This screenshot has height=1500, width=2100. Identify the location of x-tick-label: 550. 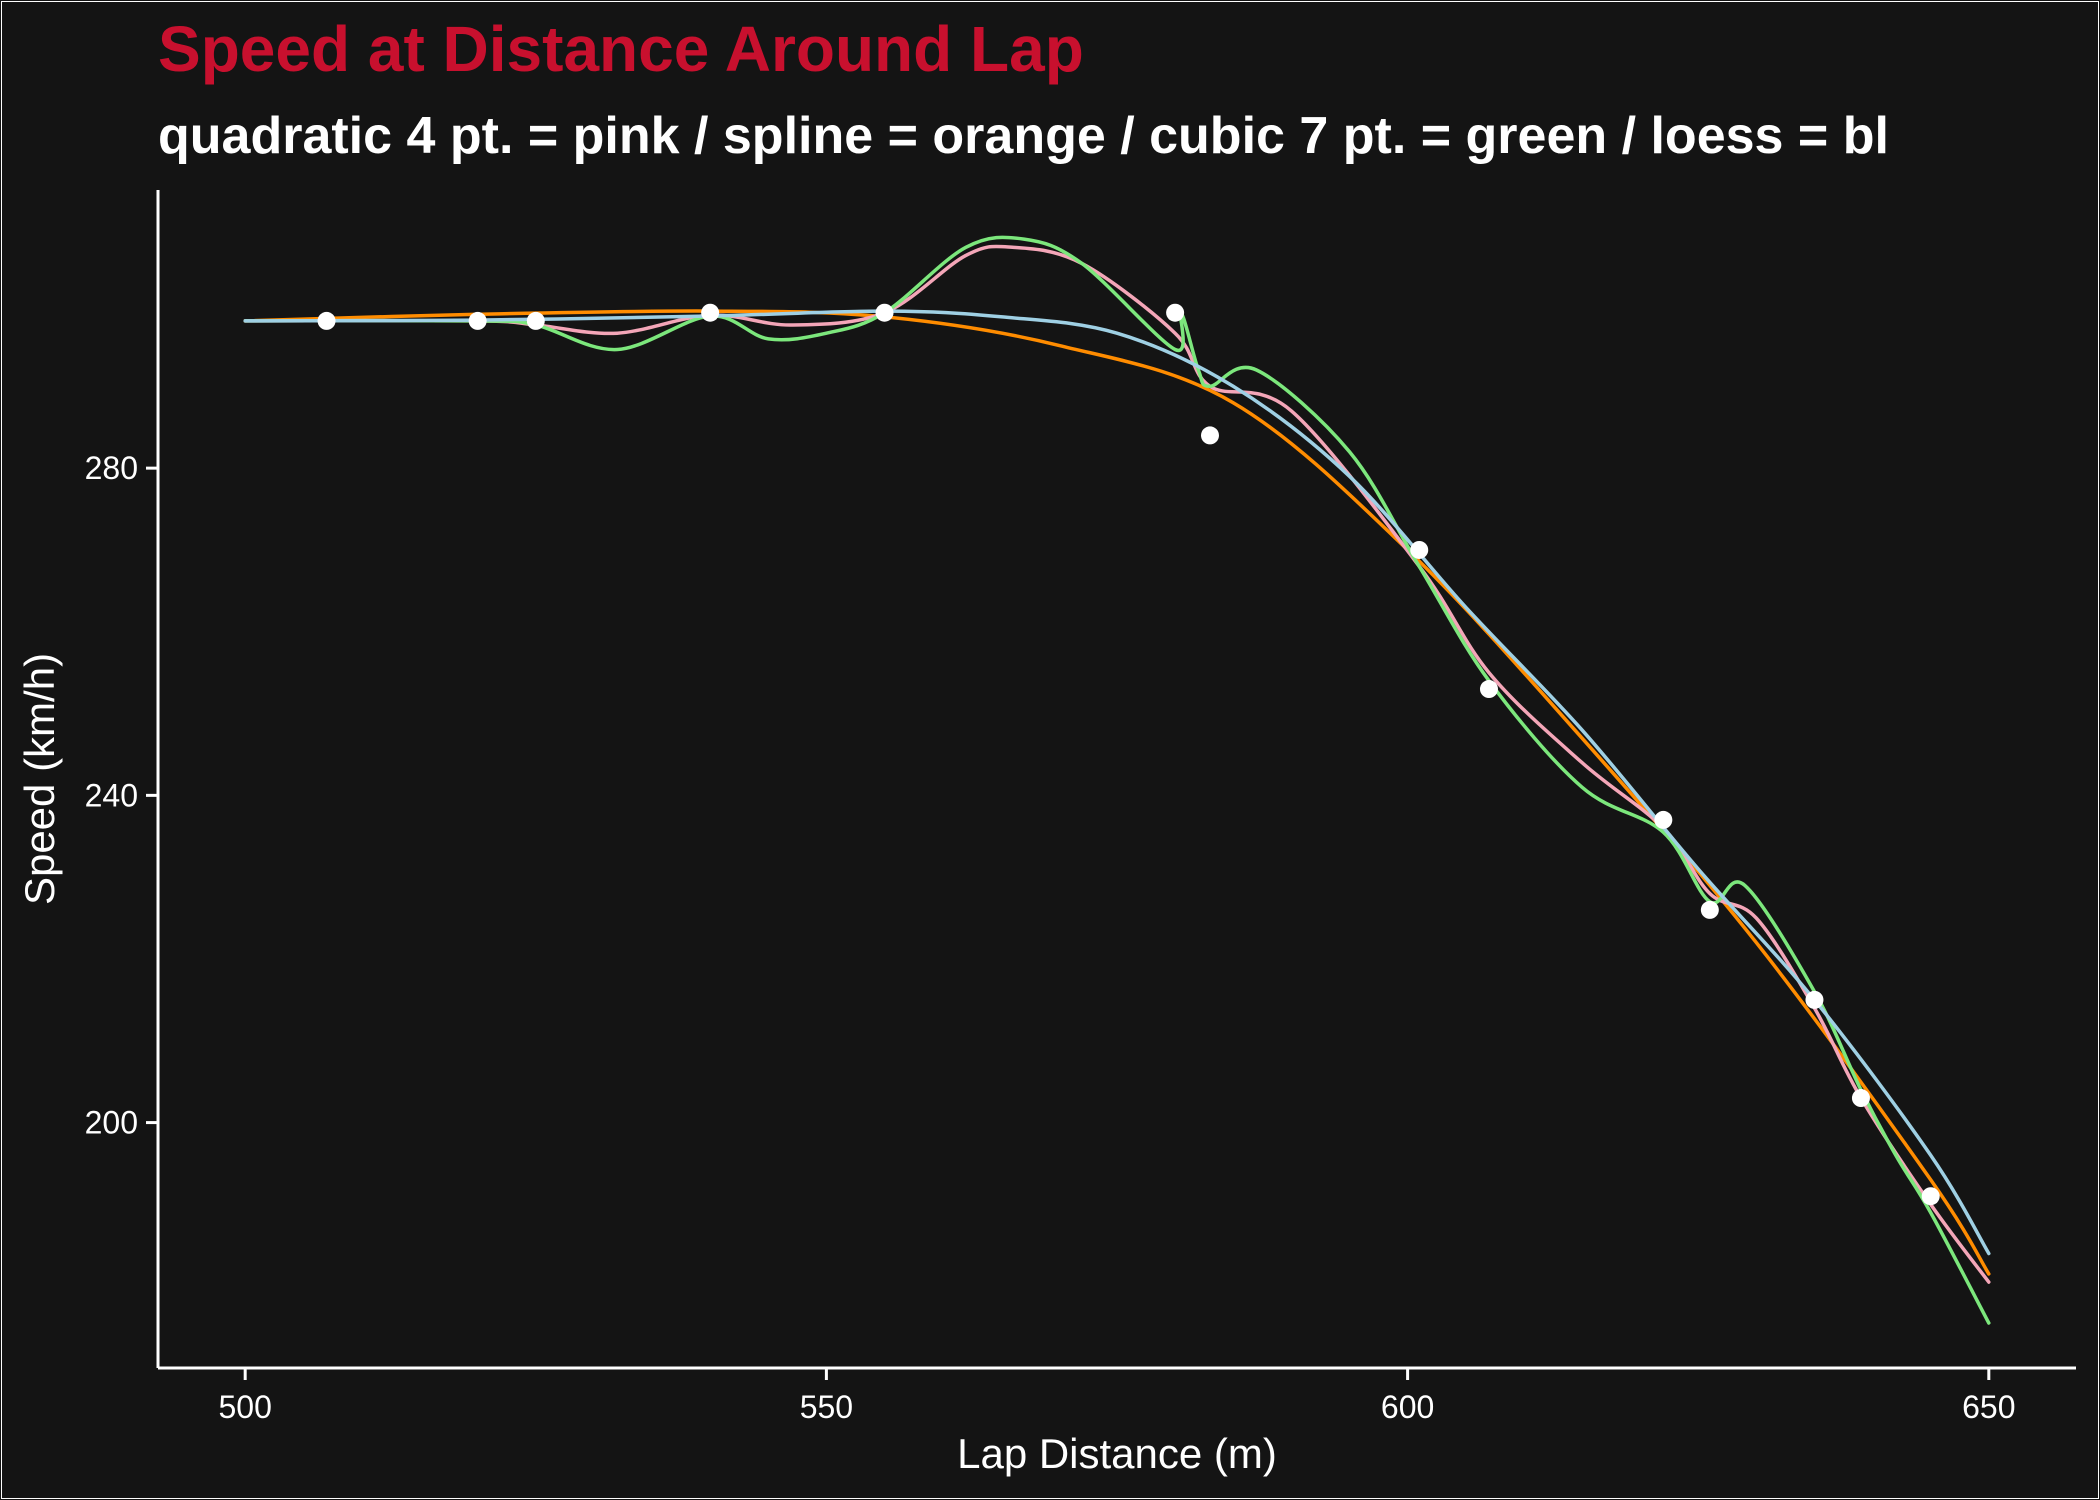
(826, 1407).